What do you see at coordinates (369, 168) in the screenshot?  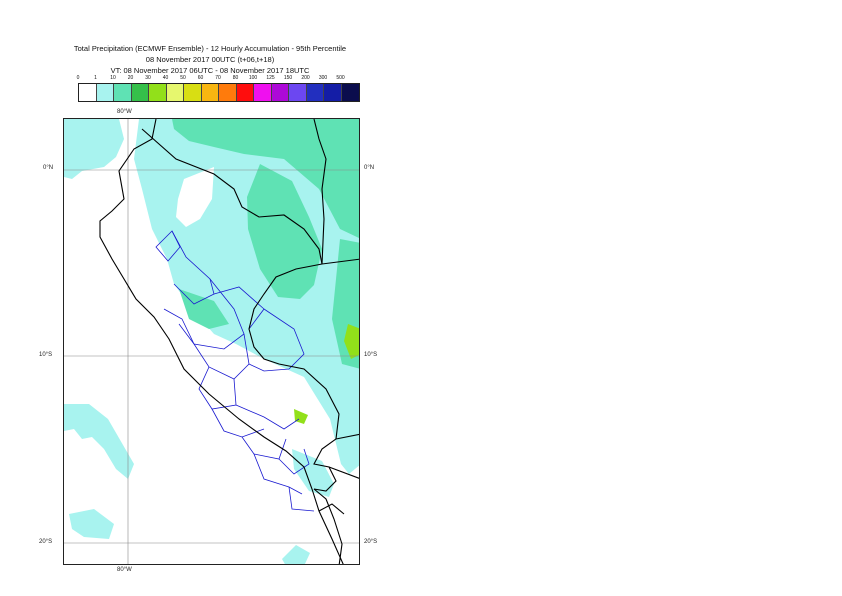 I see `lat-label-right-0: 0°N` at bounding box center [369, 168].